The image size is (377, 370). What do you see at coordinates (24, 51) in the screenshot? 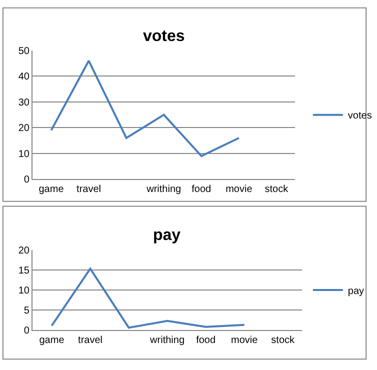
I see `y-tick-label: 50` at bounding box center [24, 51].